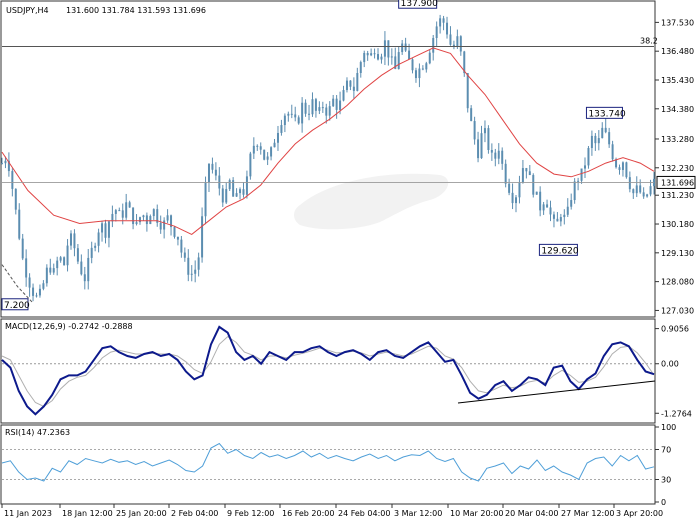  What do you see at coordinates (250, 513) in the screenshot?
I see `x-tick-label: 9 Feb 12:00` at bounding box center [250, 513].